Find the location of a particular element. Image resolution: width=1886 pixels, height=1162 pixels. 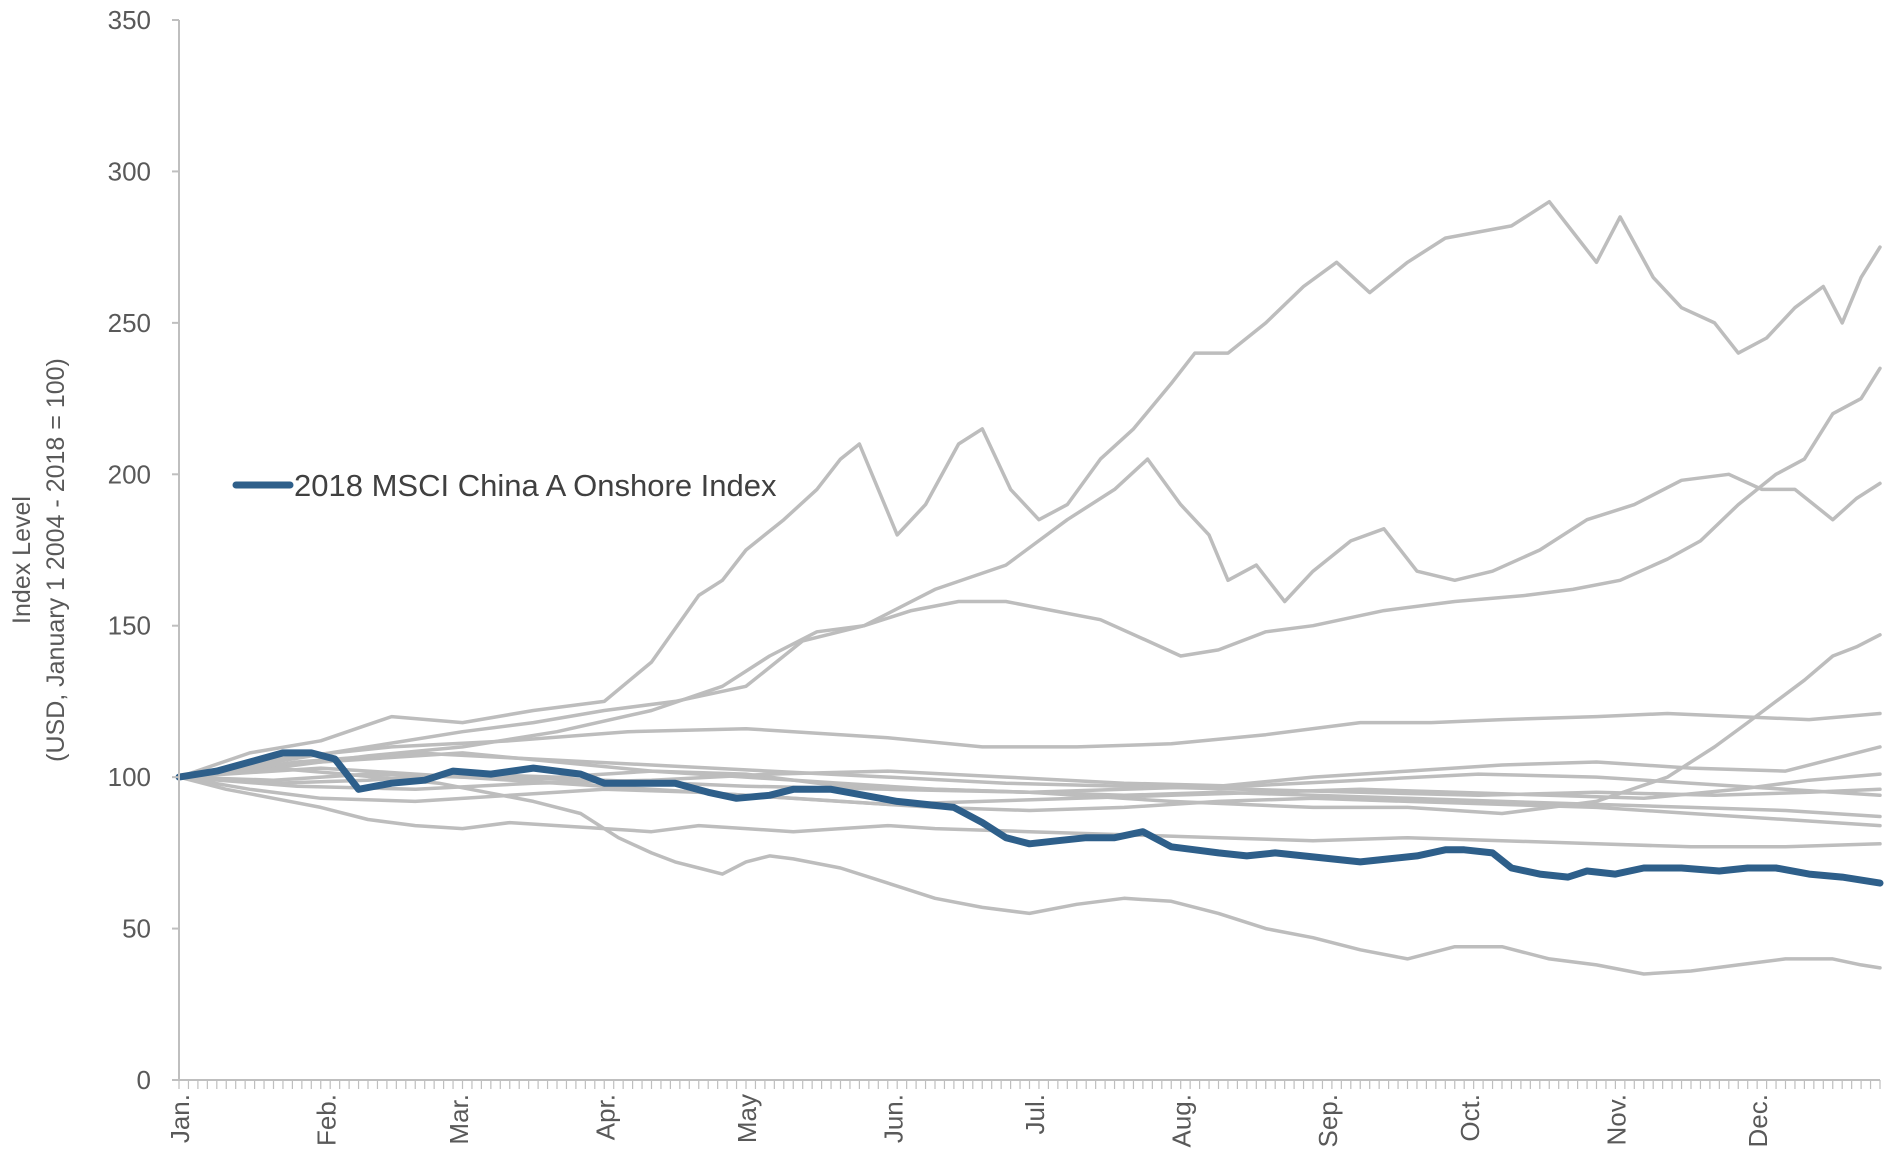

y-axis-title-line-2: (USD, January 1 2004 - 2018 = 100) is located at coordinates (56, 560).